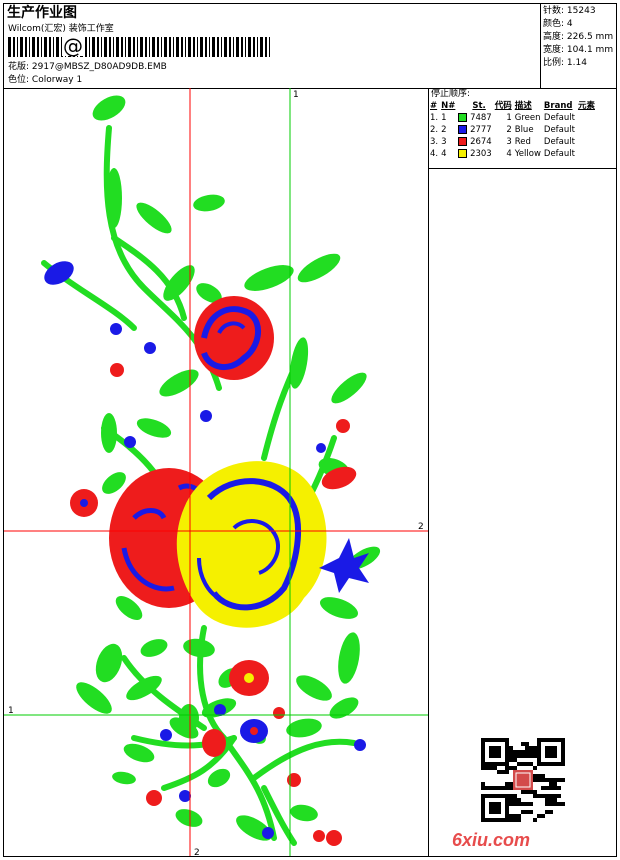 The width and height of the screenshot is (620, 860). What do you see at coordinates (502, 142) in the screenshot?
I see `stop-row: 3. 3 2674 3 Red Default` at bounding box center [502, 142].